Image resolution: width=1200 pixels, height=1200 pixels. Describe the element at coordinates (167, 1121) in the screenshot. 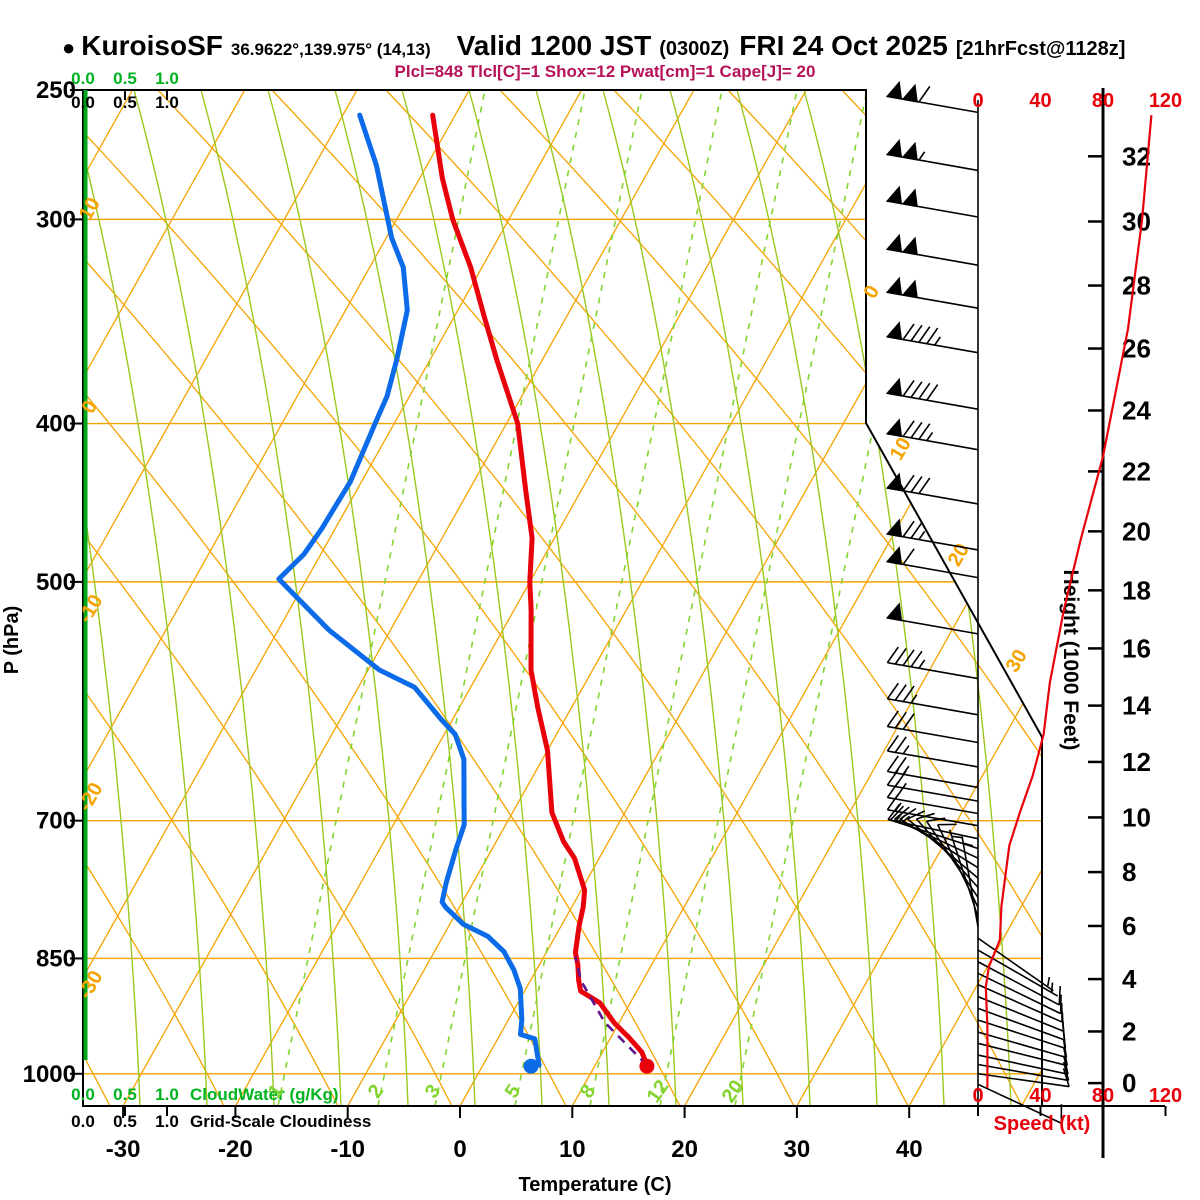

I see `cloudiness-scale-bottom-label: 1.0` at that location.